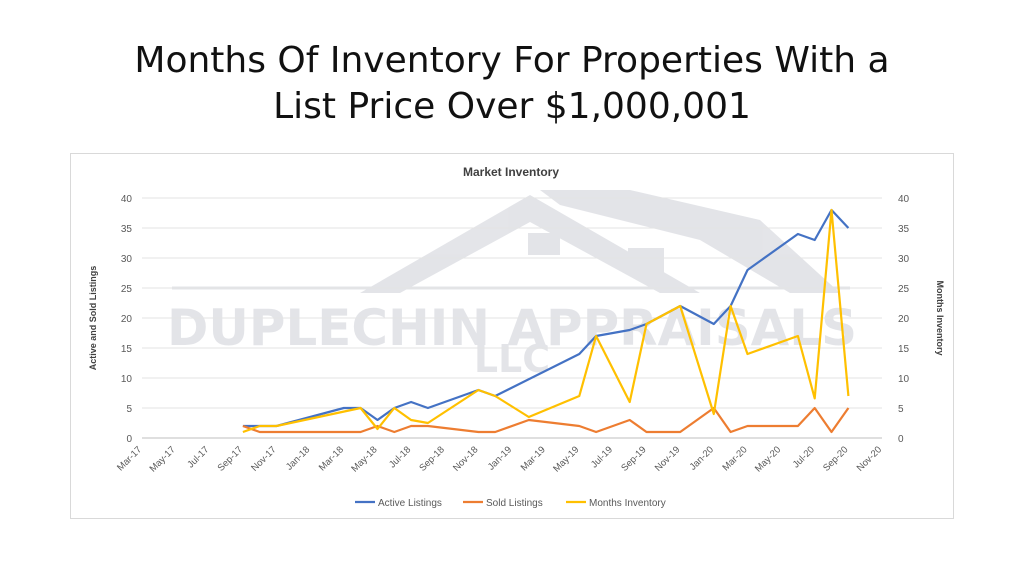 The height and width of the screenshot is (576, 1024). Describe the element at coordinates (735, 458) in the screenshot. I see `x-tick-label: Mar-20` at that location.